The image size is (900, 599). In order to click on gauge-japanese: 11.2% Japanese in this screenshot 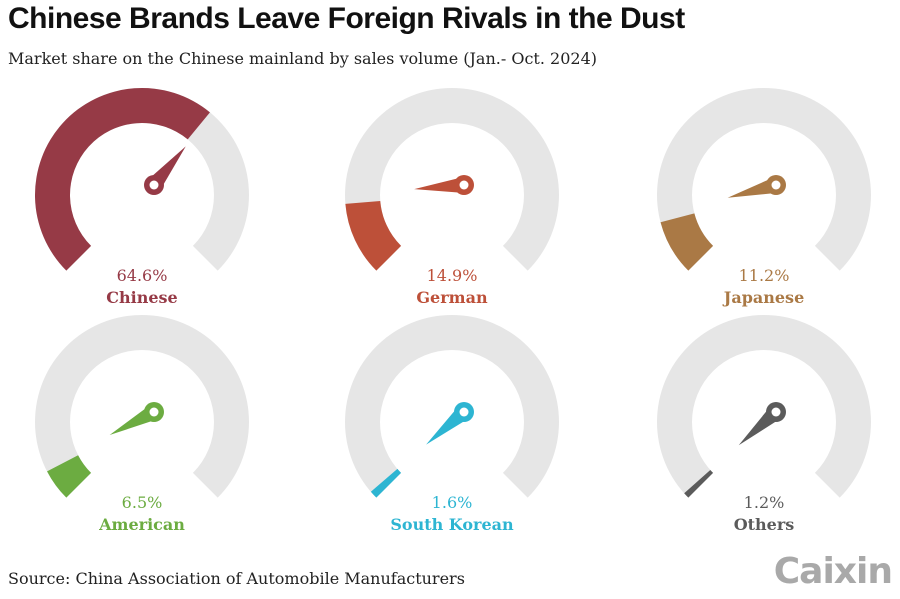, I will do `click(764, 197)`.